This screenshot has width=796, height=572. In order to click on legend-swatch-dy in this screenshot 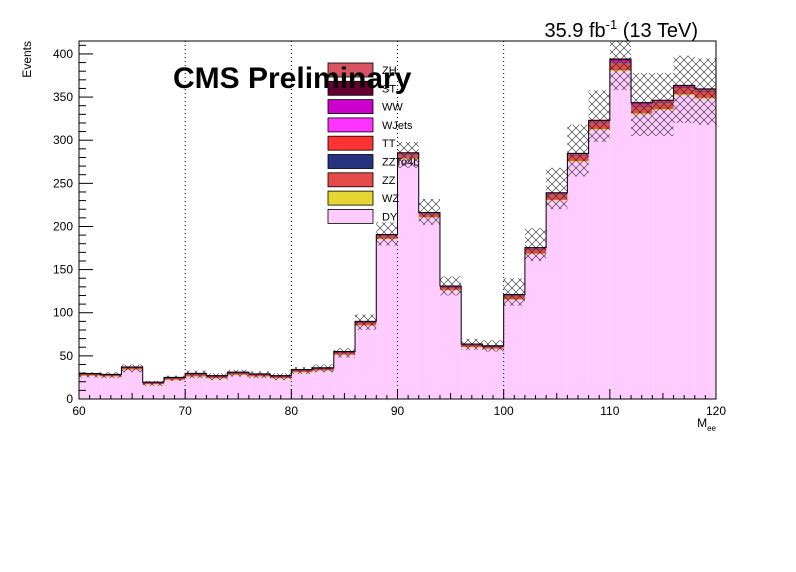, I will do `click(350, 216)`.